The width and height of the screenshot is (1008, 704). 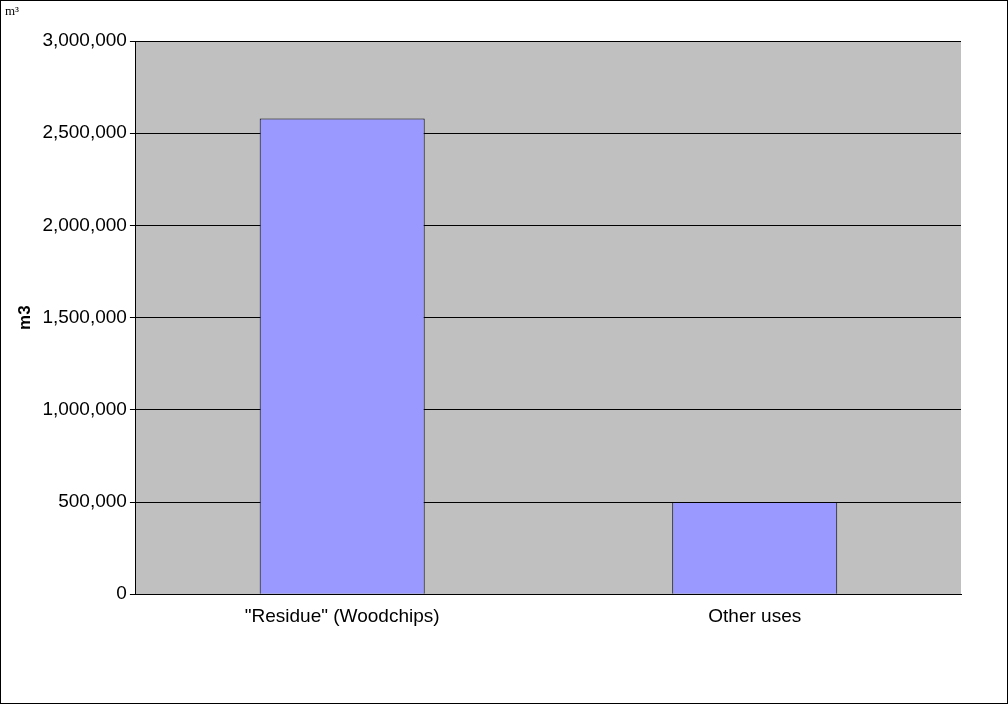 I want to click on y-tick-label: 2,000,000, so click(x=84, y=224).